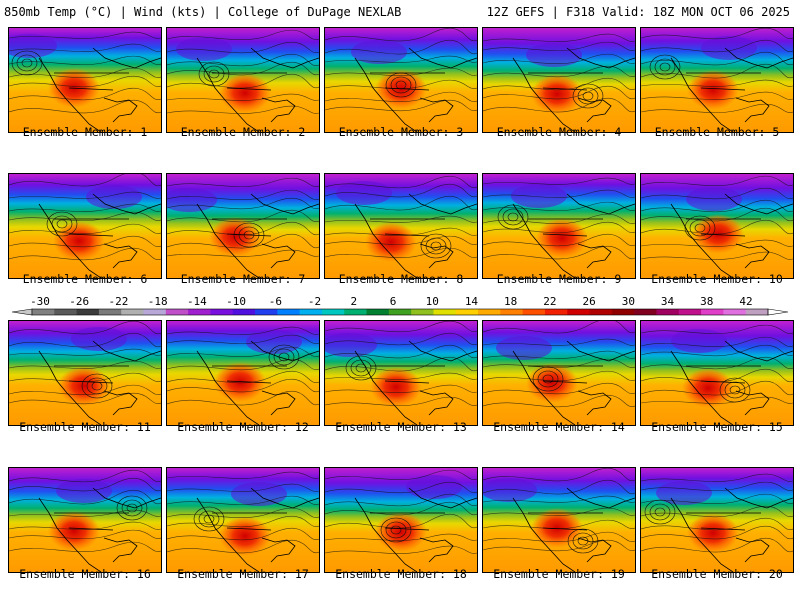 The height and width of the screenshot is (600, 800). I want to click on colorbar-tick-label: 26, so click(588, 301).